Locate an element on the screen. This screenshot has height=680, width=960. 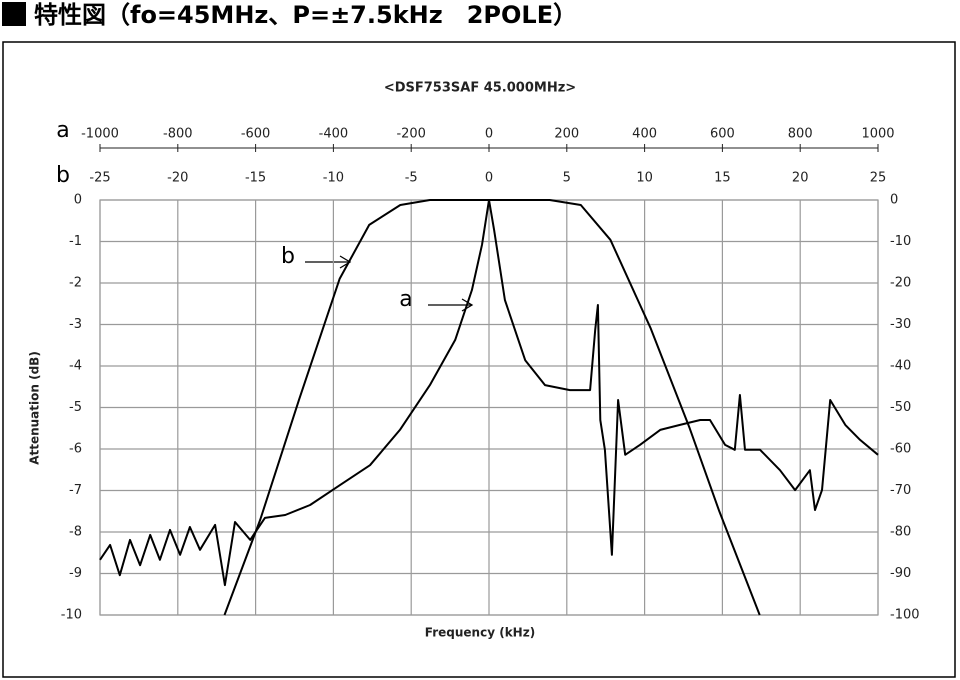
y-tick-label: -3 is located at coordinates (75, 324).